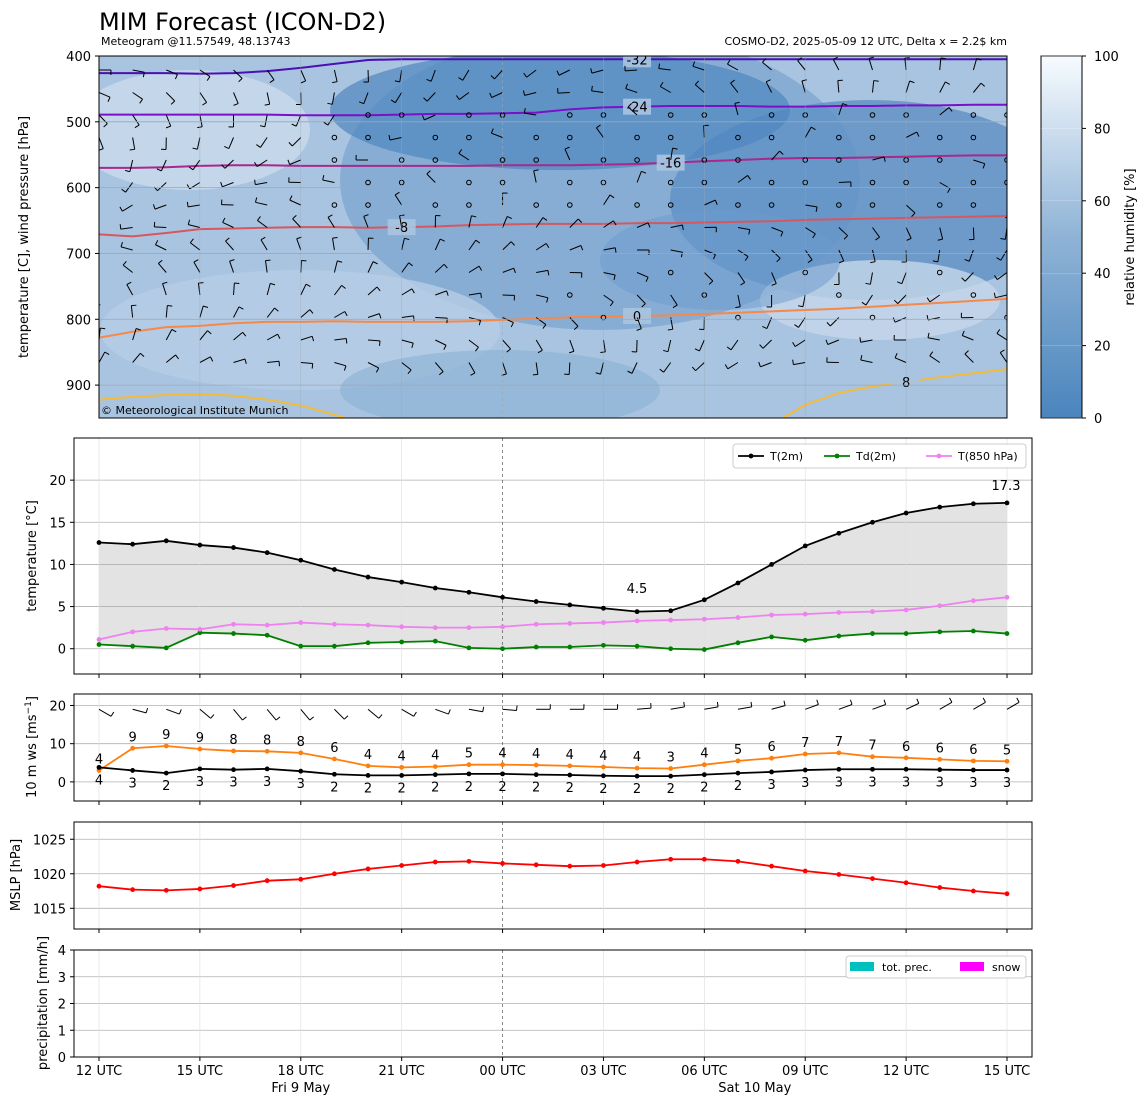 This screenshot has height=1105, width=1148. Describe the element at coordinates (553, 876) in the screenshot. I see `mslp-line` at that location.